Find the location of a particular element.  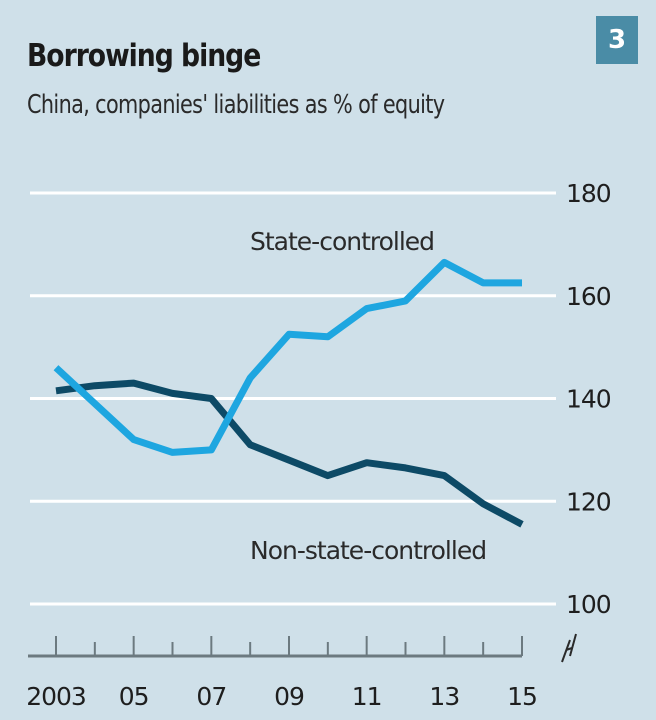

x-tick-label-11: 11 is located at coordinates (367, 696).